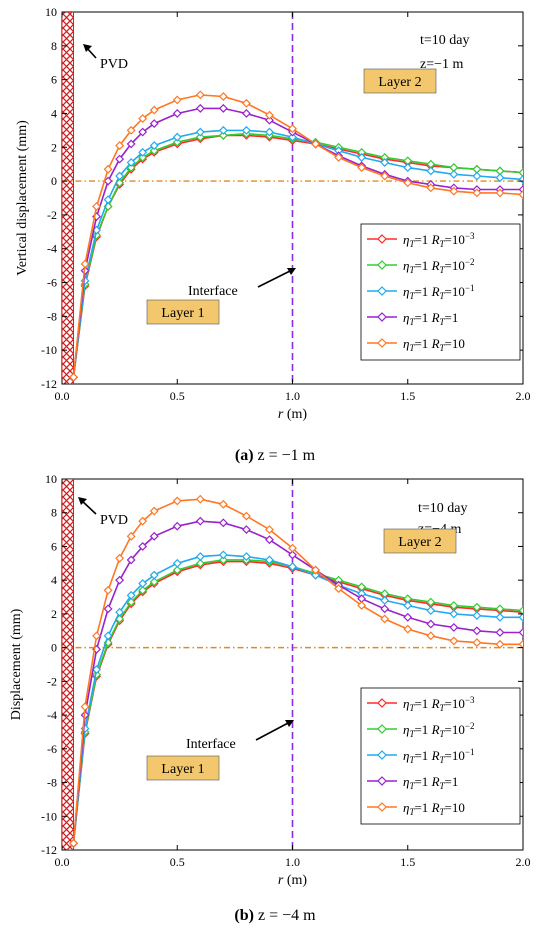 This screenshot has height=936, width=550. What do you see at coordinates (54, 580) in the screenshot?
I see `y-tick-label: 4` at bounding box center [54, 580].